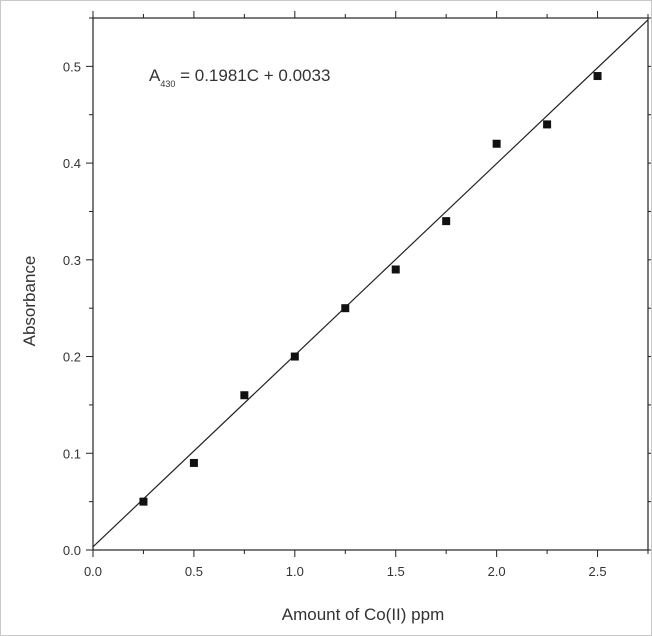 This screenshot has height=636, width=652. What do you see at coordinates (72, 163) in the screenshot?
I see `y-tick-label: 0.4` at bounding box center [72, 163].